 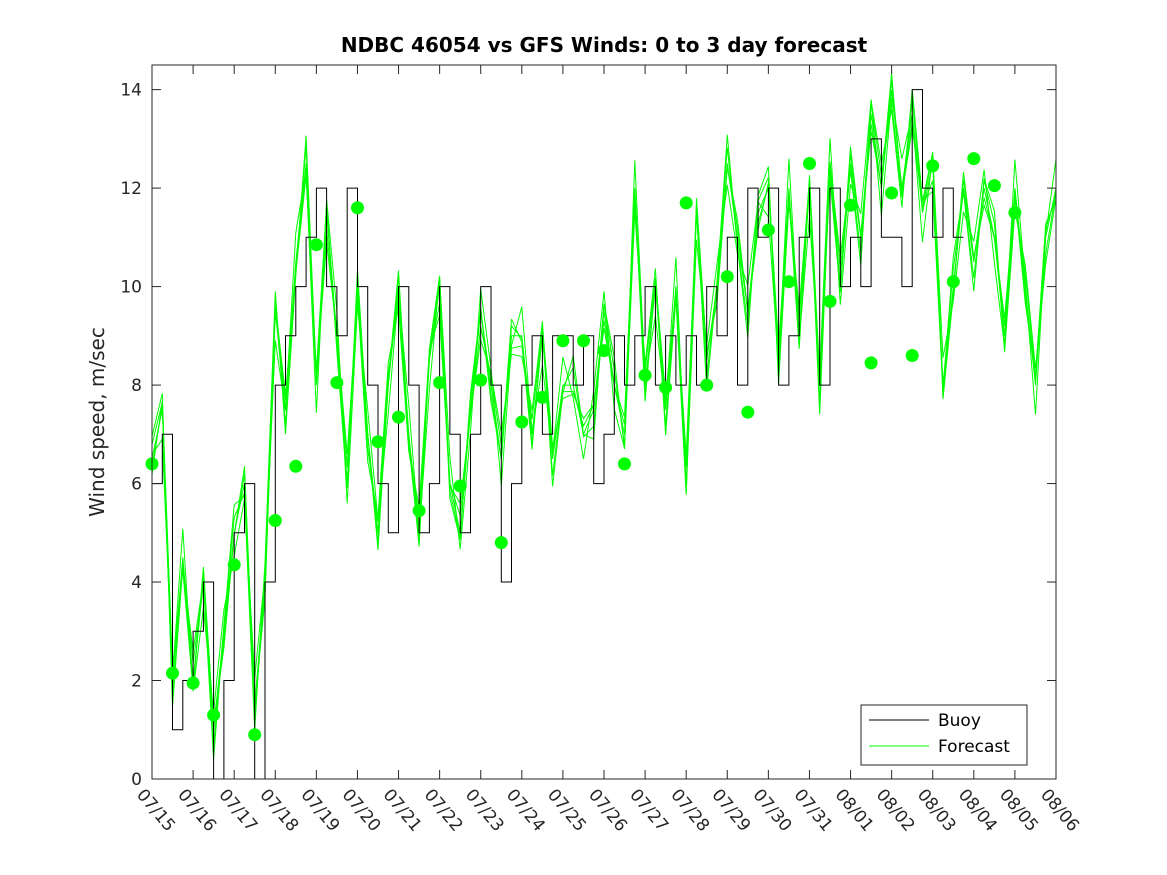 I want to click on y-tick-label: 2, so click(x=136, y=682).